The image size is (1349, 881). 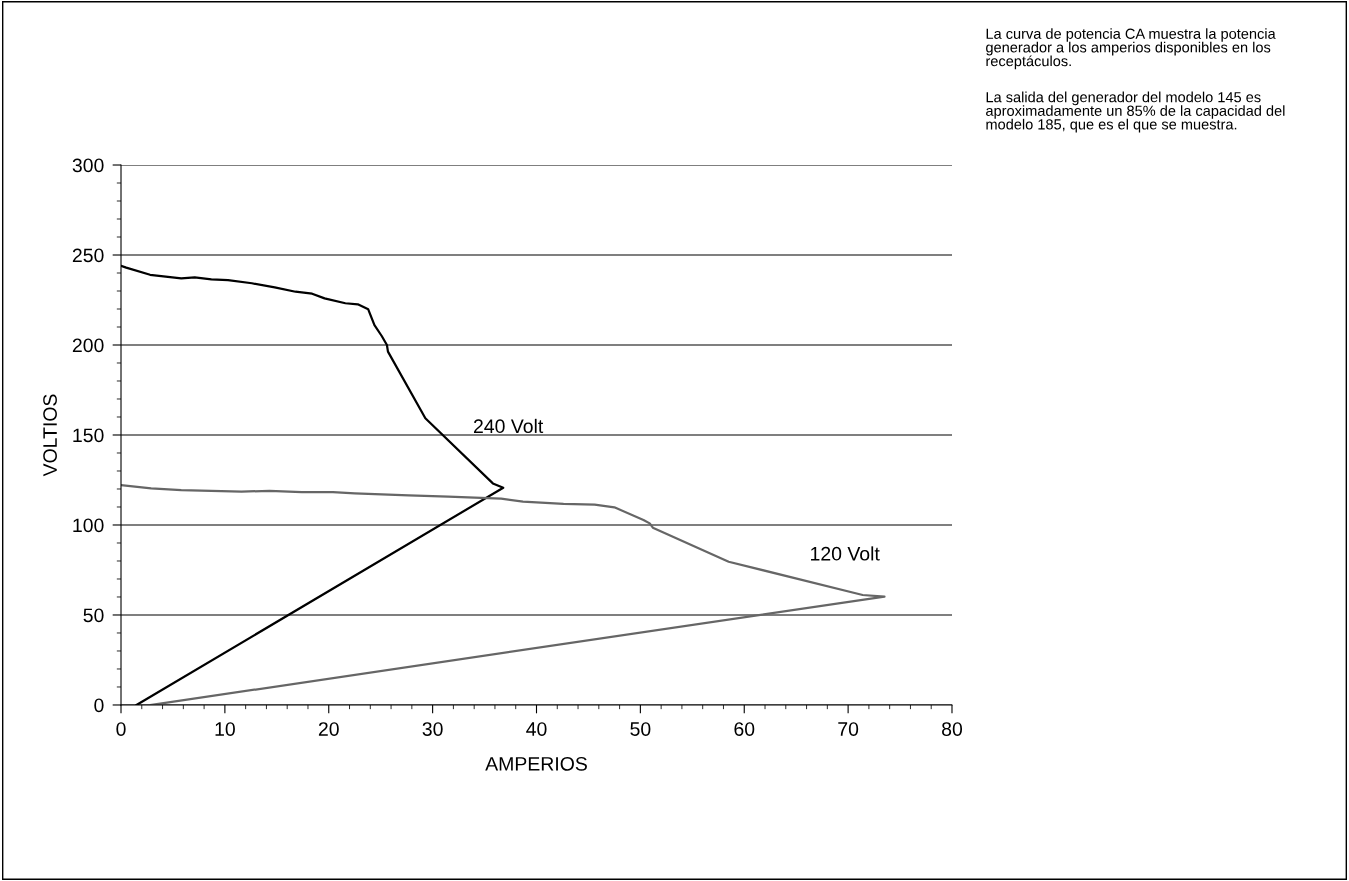 I want to click on y-axis-title: VOLTIOS, so click(x=50, y=435).